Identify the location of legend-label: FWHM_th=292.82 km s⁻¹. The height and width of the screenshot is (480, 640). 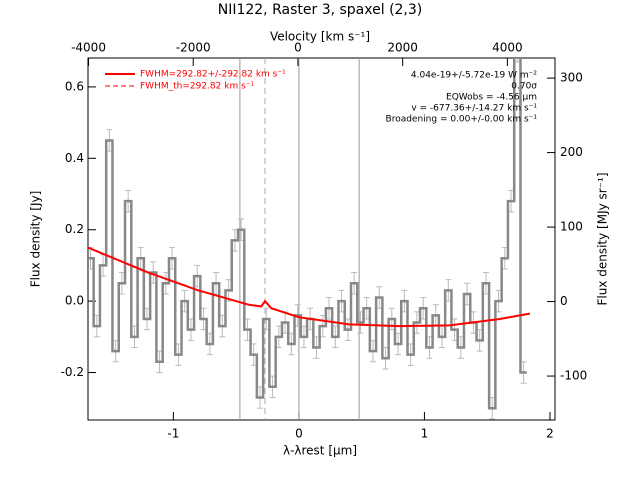
(197, 87).